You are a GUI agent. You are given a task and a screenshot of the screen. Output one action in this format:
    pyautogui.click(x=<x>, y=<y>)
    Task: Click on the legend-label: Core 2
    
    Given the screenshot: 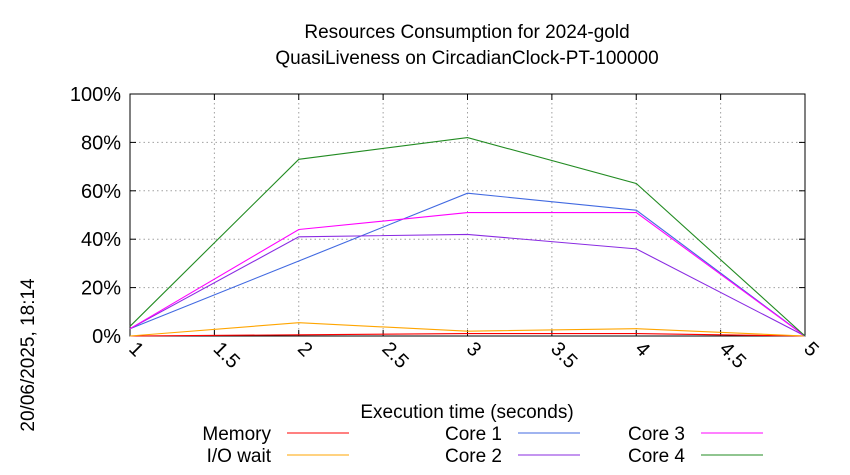 What is the action you would take?
    pyautogui.click(x=473, y=456)
    